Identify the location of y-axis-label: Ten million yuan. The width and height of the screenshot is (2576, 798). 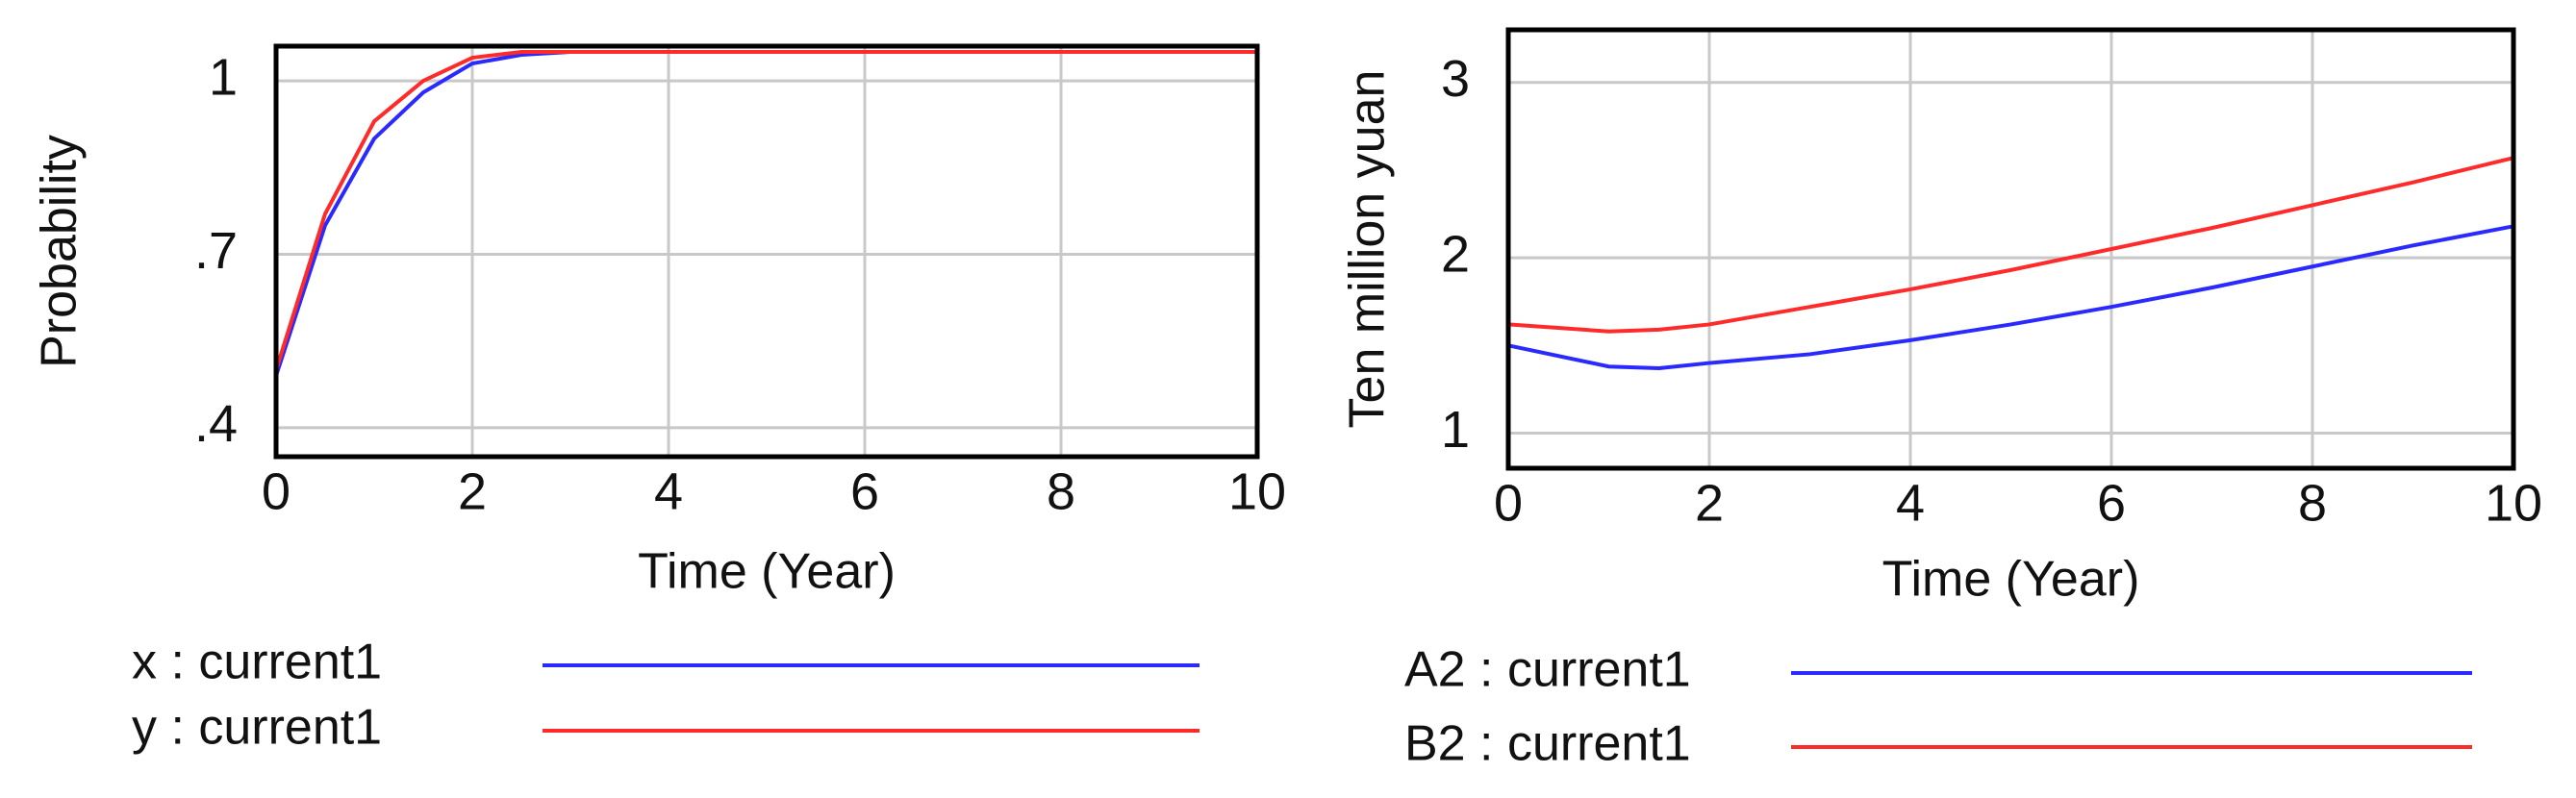
(1368, 249).